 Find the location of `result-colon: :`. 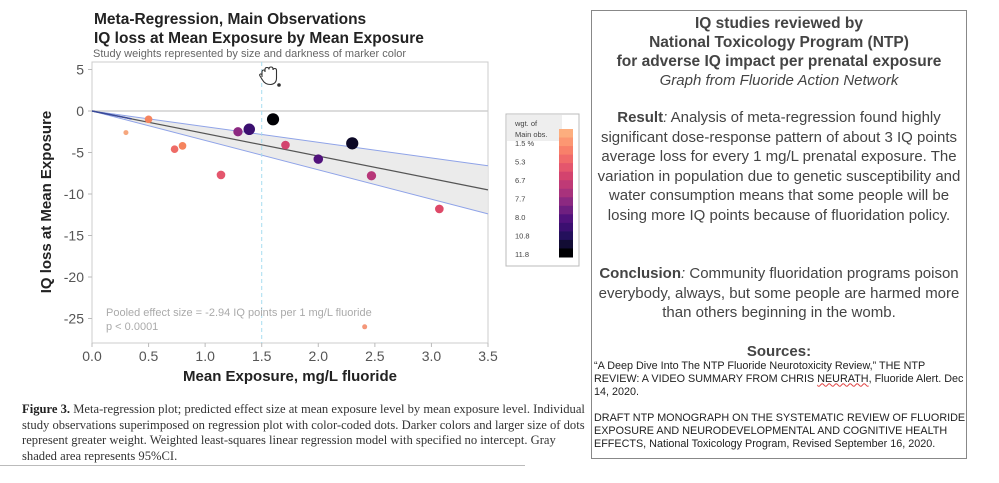

result-colon: : is located at coordinates (665, 117).